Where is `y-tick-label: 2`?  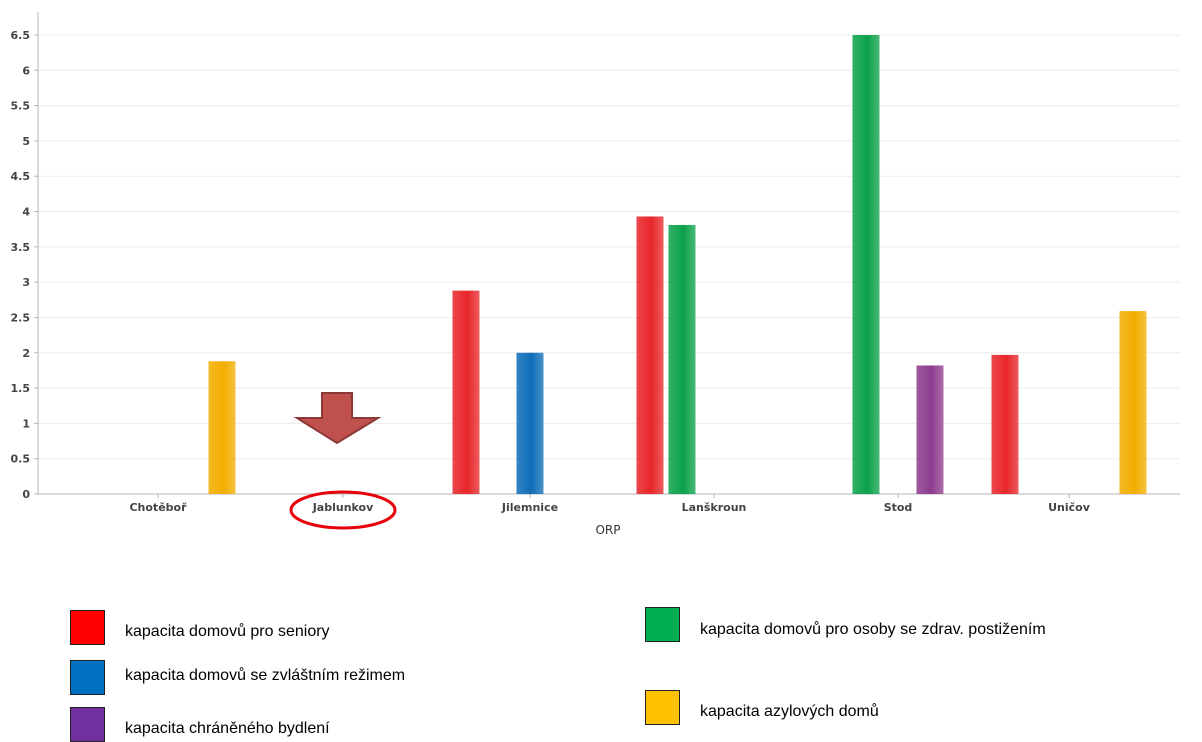
y-tick-label: 2 is located at coordinates (26, 353).